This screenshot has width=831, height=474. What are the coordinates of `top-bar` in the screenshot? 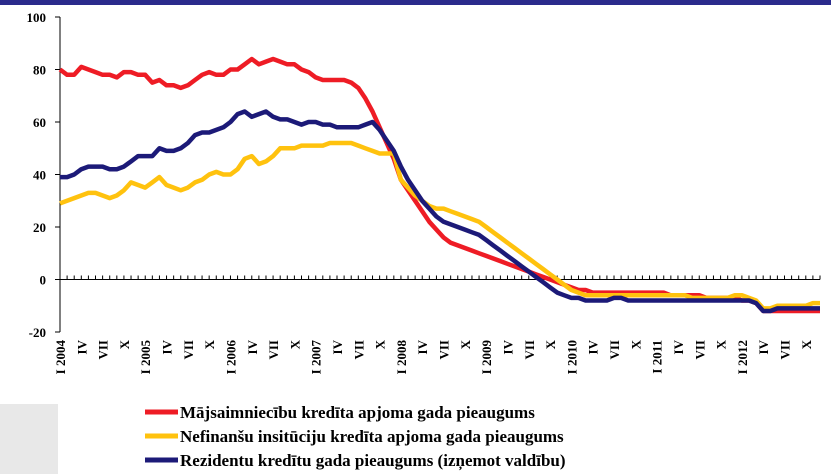 It's located at (415, 2).